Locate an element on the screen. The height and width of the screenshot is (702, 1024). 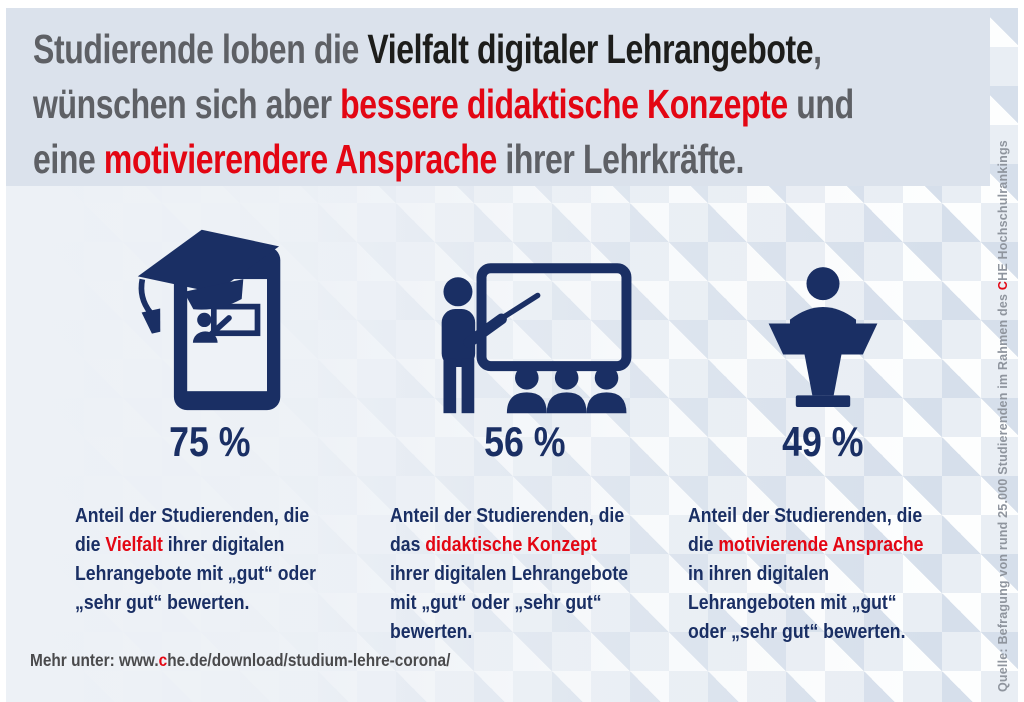
text-segment: ihrer Lehrkräfte. is located at coordinates (620, 159).